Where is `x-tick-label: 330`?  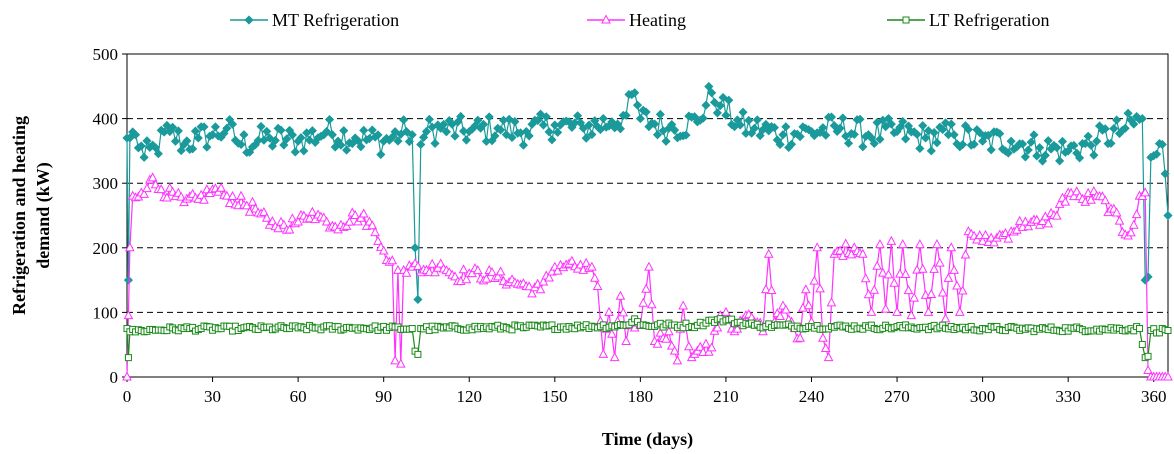
x-tick-label: 330 is located at coordinates (1068, 396).